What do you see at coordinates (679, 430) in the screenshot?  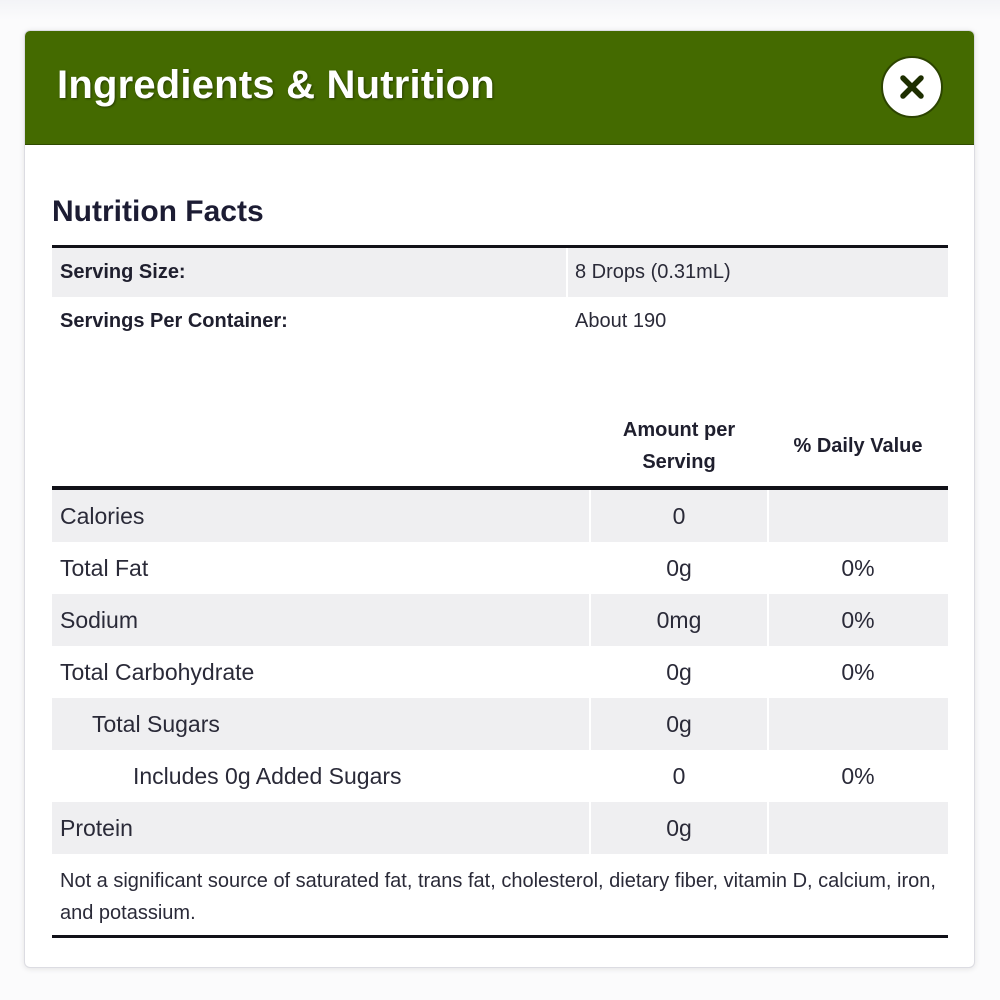 I see `amount-header-line1: Amount per` at bounding box center [679, 430].